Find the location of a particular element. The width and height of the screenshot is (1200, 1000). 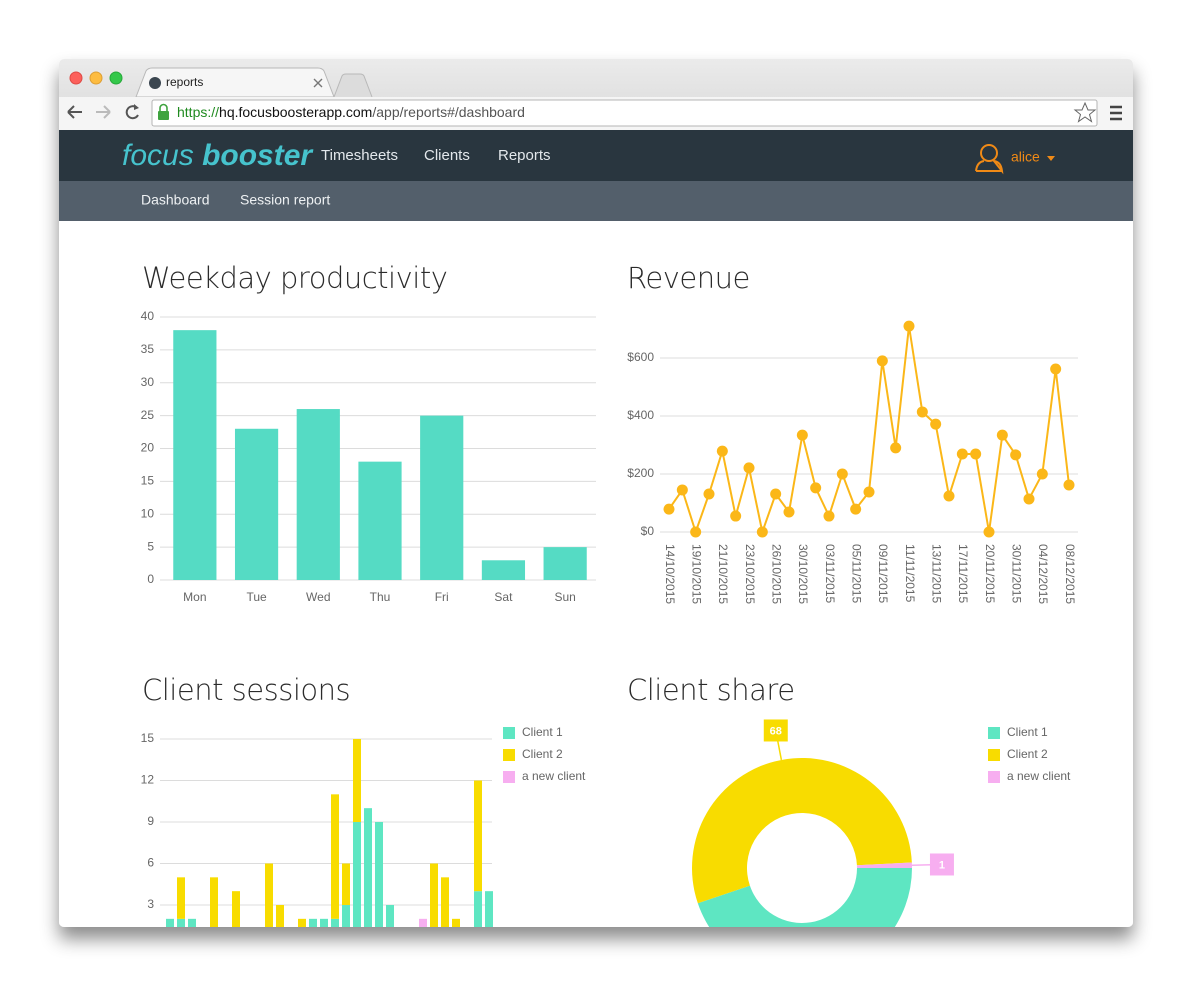

lock-icon is located at coordinates (163, 115).